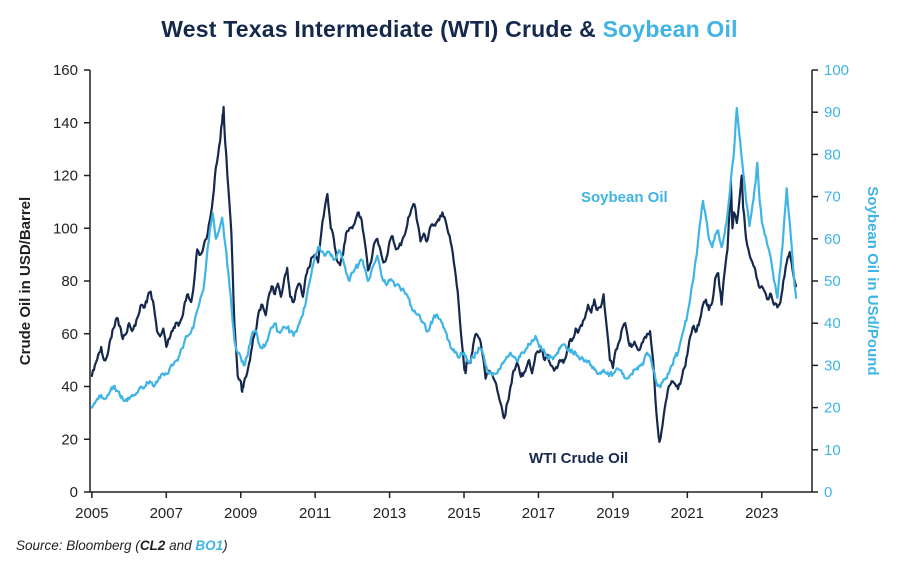 Image resolution: width=899 pixels, height=570 pixels. What do you see at coordinates (152, 545) in the screenshot?
I see `source-cl2-ticker: CL2` at bounding box center [152, 545].